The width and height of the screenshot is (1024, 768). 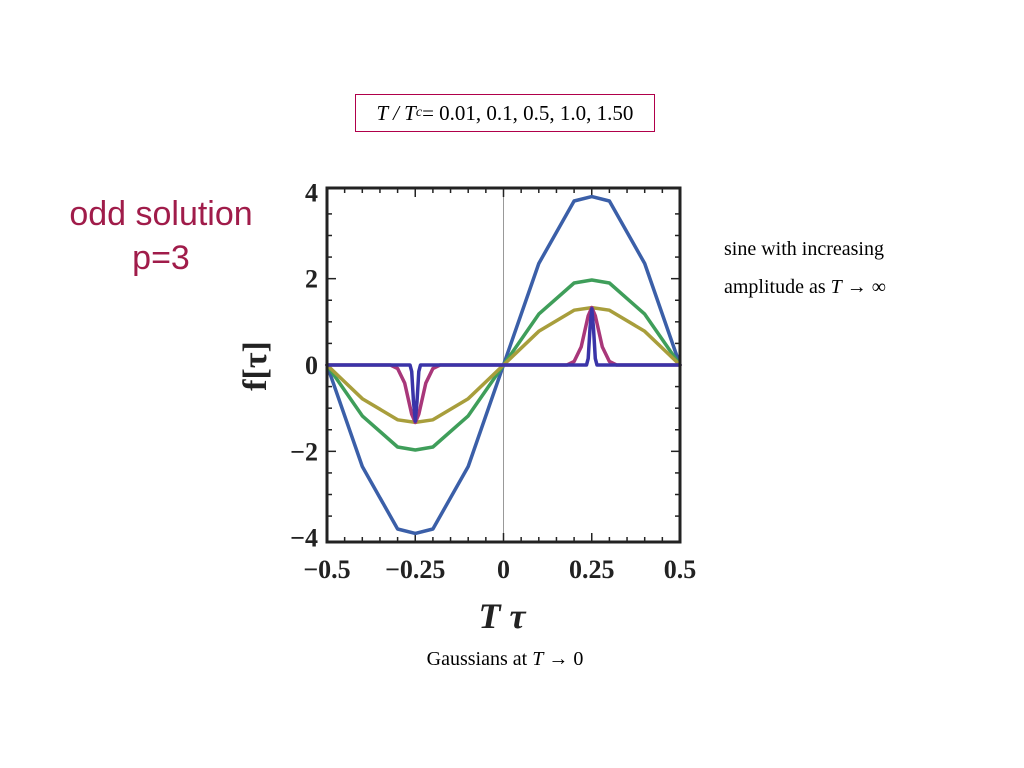 What do you see at coordinates (503, 569) in the screenshot?
I see `x-tick-label: 0` at bounding box center [503, 569].